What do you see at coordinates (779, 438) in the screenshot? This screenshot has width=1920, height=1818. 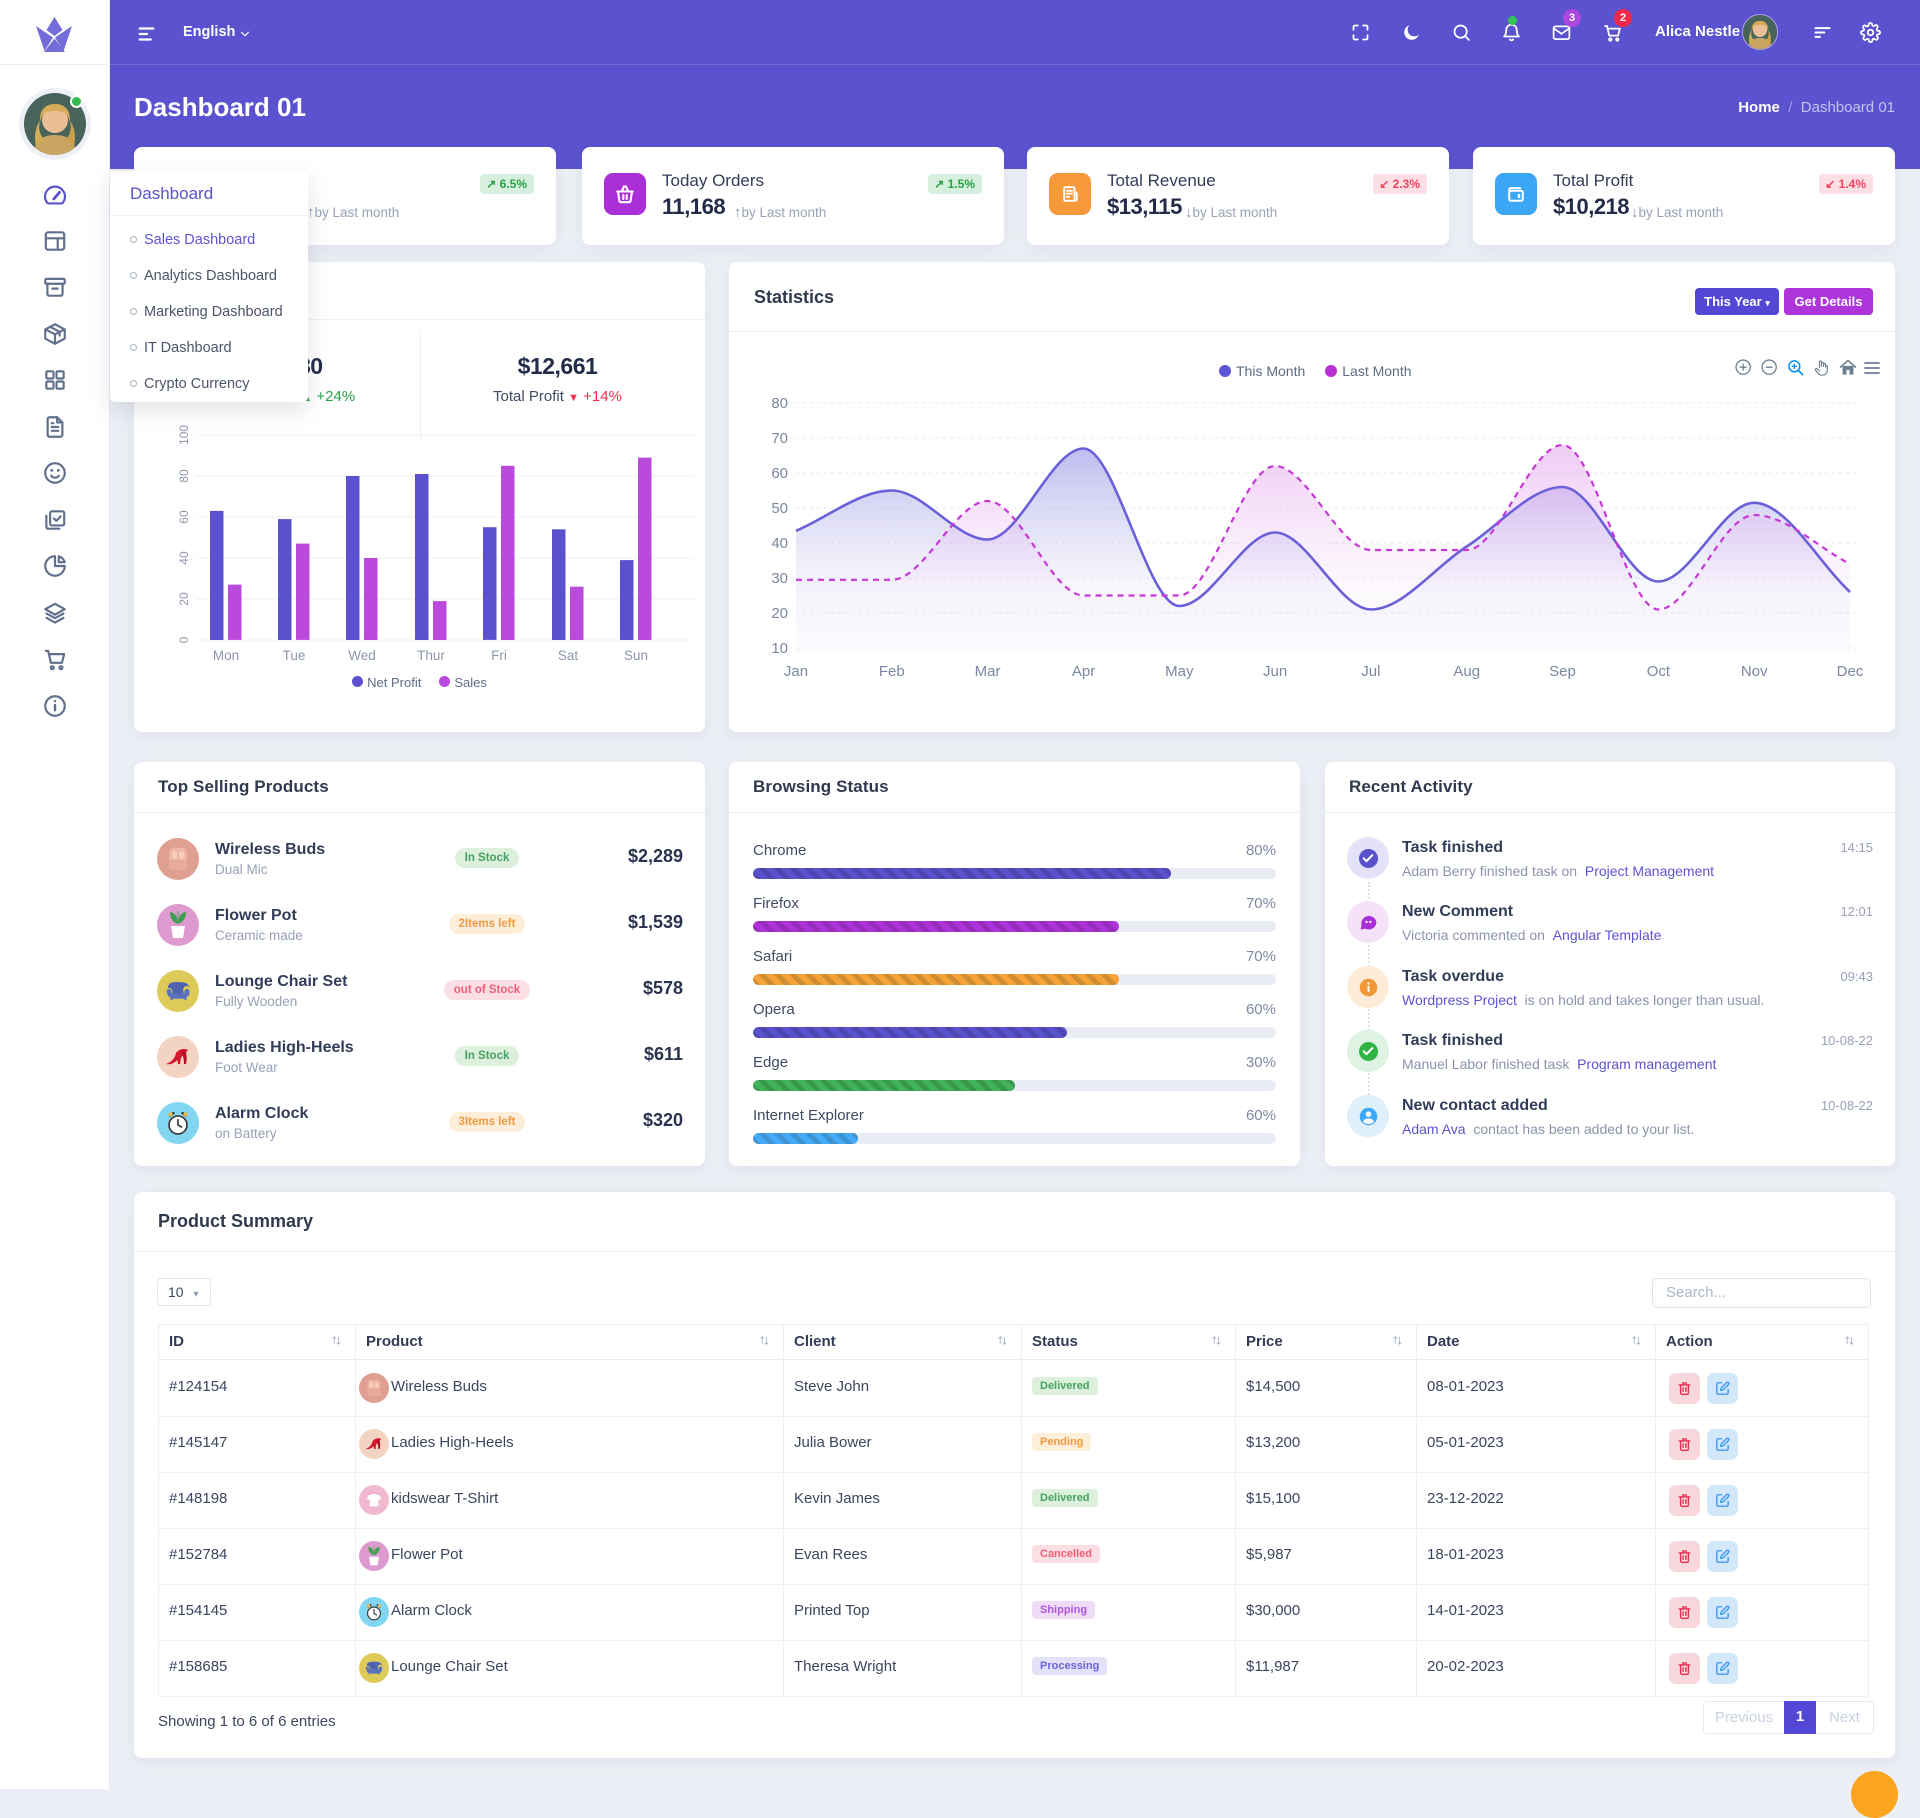 I see `svg-text: 70` at bounding box center [779, 438].